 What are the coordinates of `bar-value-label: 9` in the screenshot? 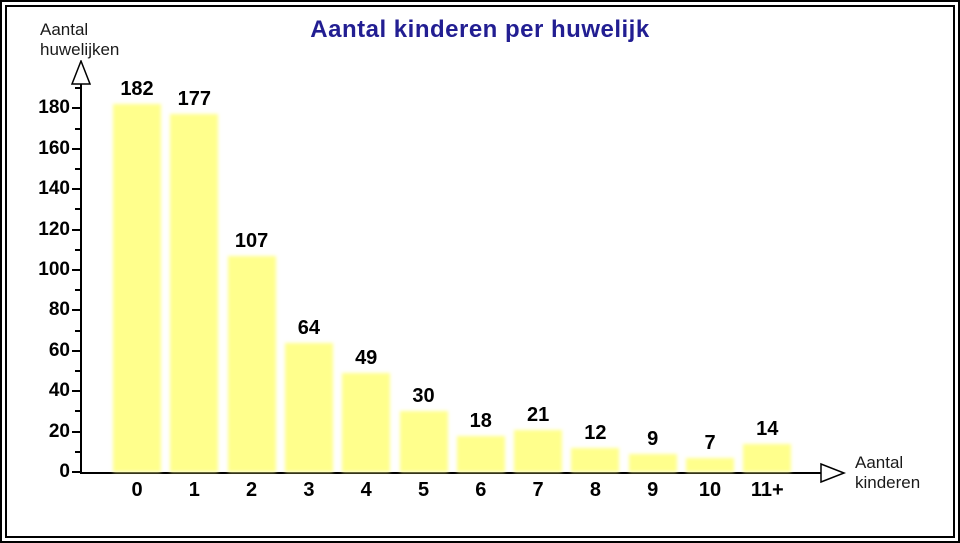 It's located at (653, 438).